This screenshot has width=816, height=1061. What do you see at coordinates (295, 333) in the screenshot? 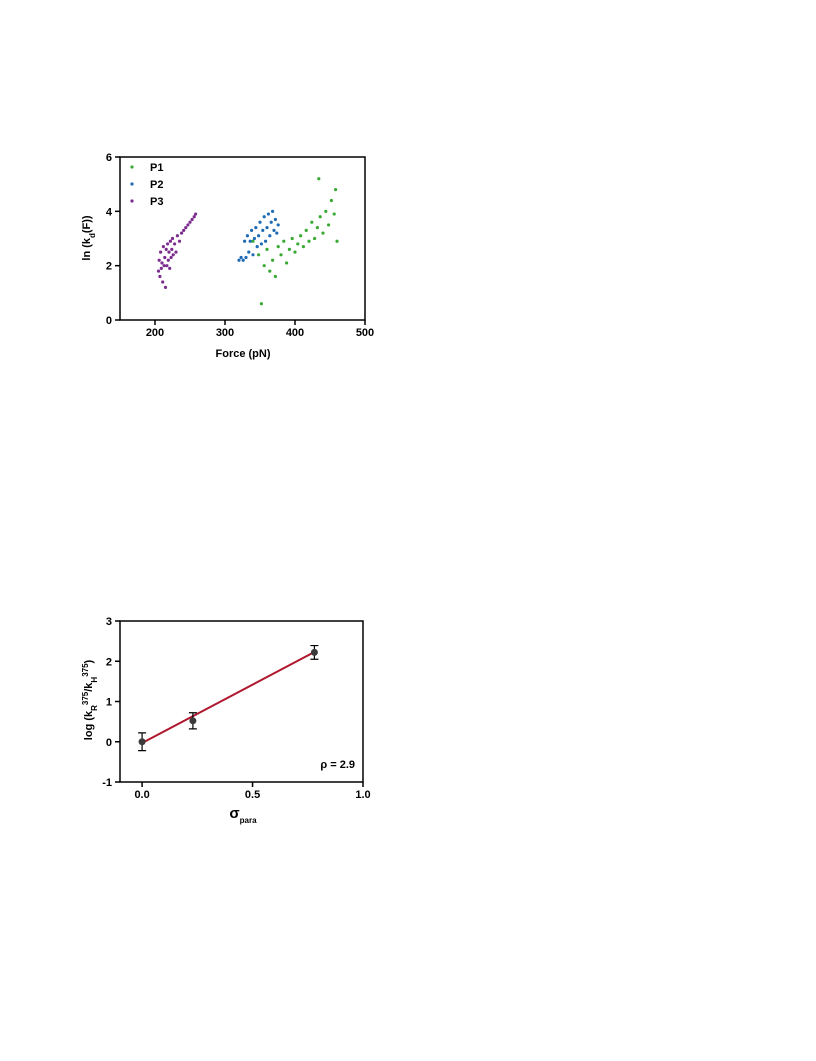
I see `x-tick-label: 400` at bounding box center [295, 333].